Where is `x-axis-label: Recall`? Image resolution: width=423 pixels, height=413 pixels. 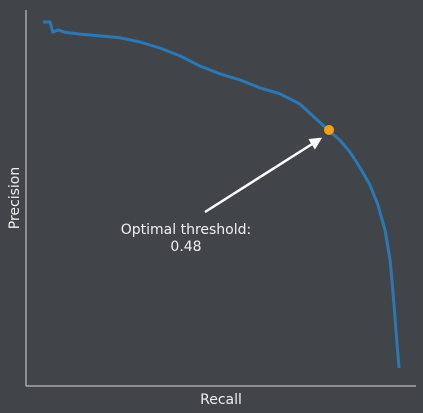 x-axis-label: Recall is located at coordinates (221, 400).